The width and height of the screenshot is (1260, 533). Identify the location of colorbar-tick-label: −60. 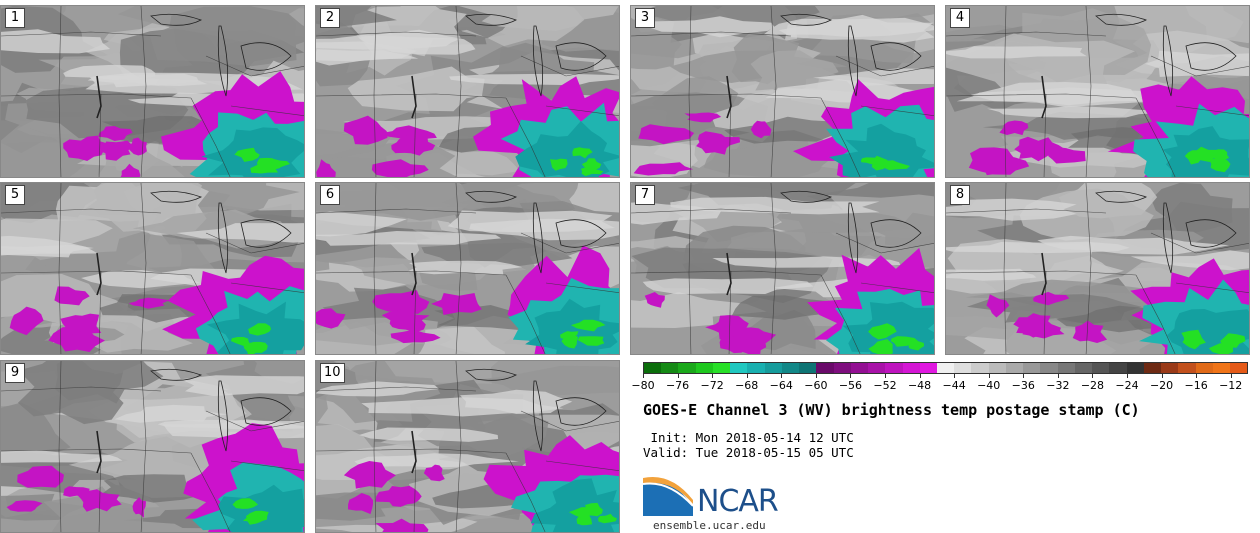
(816, 385).